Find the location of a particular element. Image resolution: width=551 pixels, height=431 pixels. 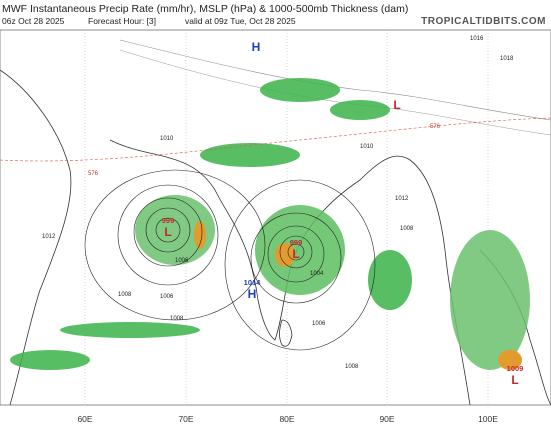

isobar-label: 1016 is located at coordinates (477, 39).